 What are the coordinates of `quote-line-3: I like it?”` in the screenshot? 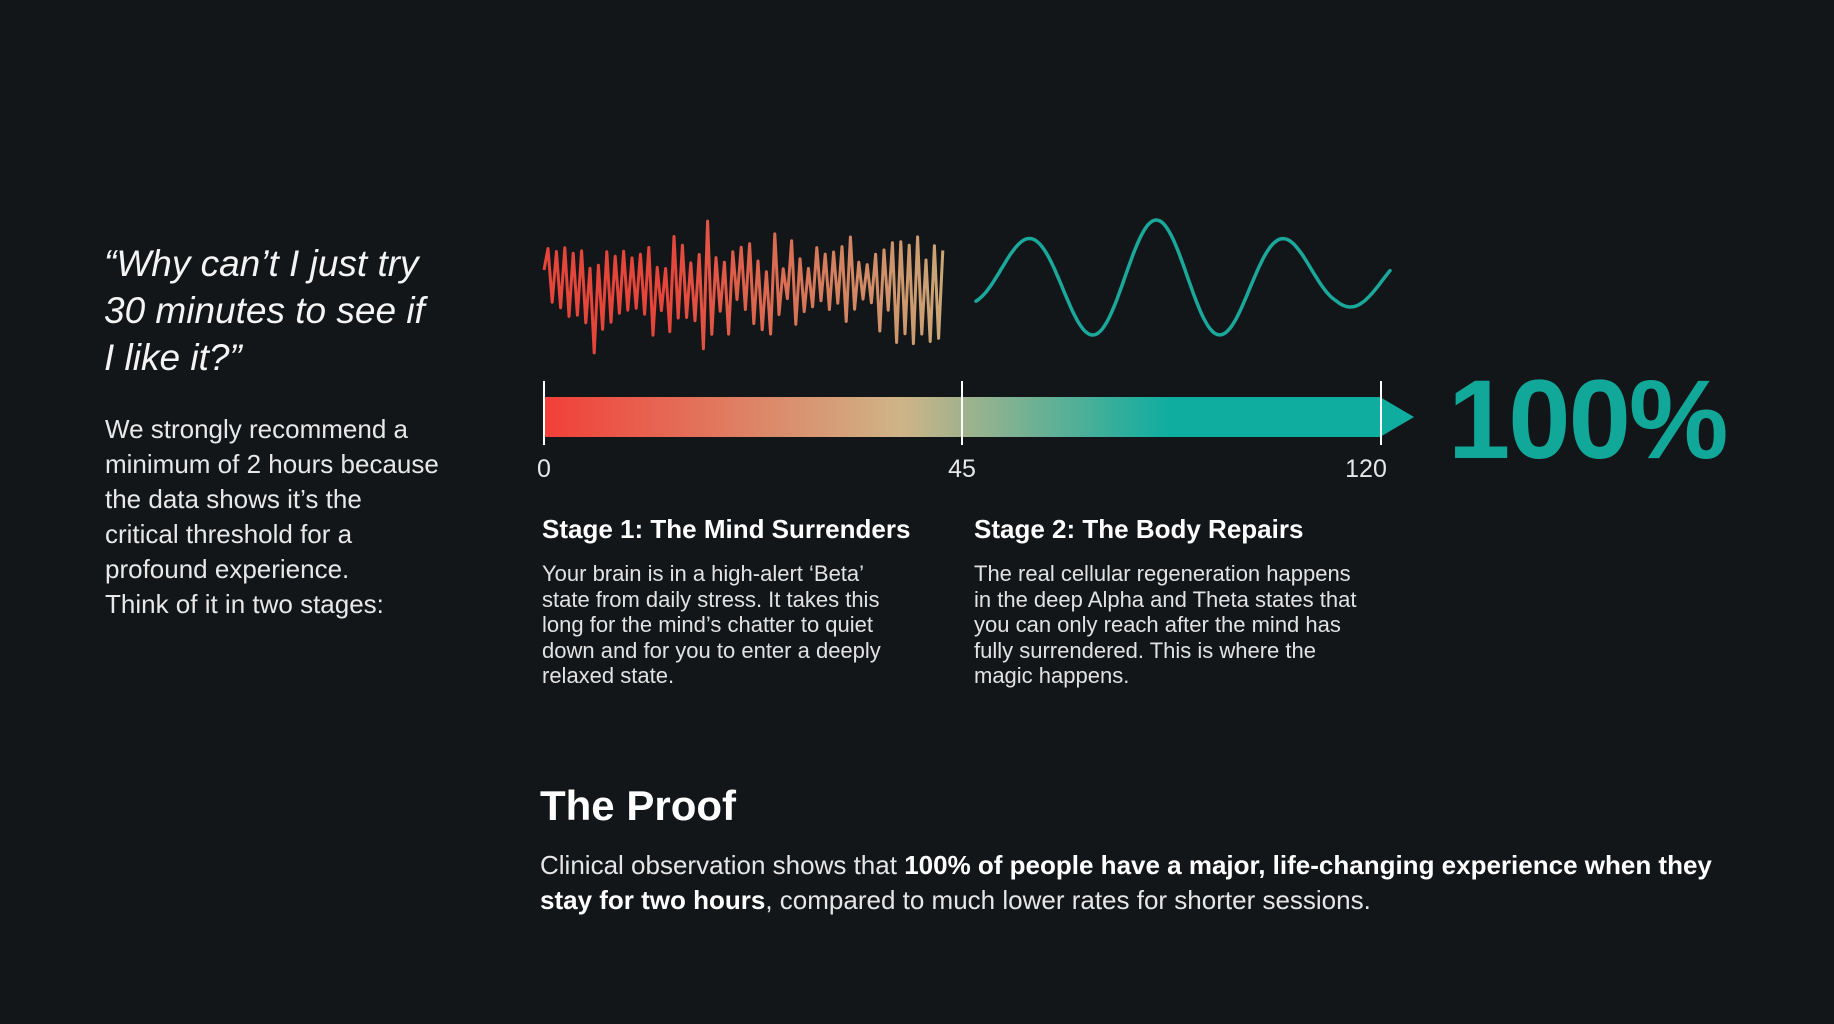 It's located at (173, 357).